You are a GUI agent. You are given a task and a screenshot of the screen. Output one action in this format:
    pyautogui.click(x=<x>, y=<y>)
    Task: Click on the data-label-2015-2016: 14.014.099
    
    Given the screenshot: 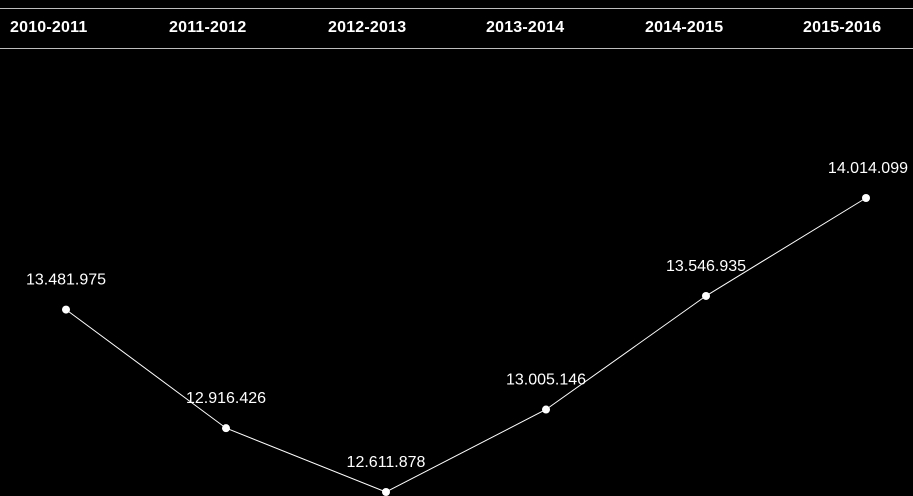 What is the action you would take?
    pyautogui.click(x=868, y=168)
    